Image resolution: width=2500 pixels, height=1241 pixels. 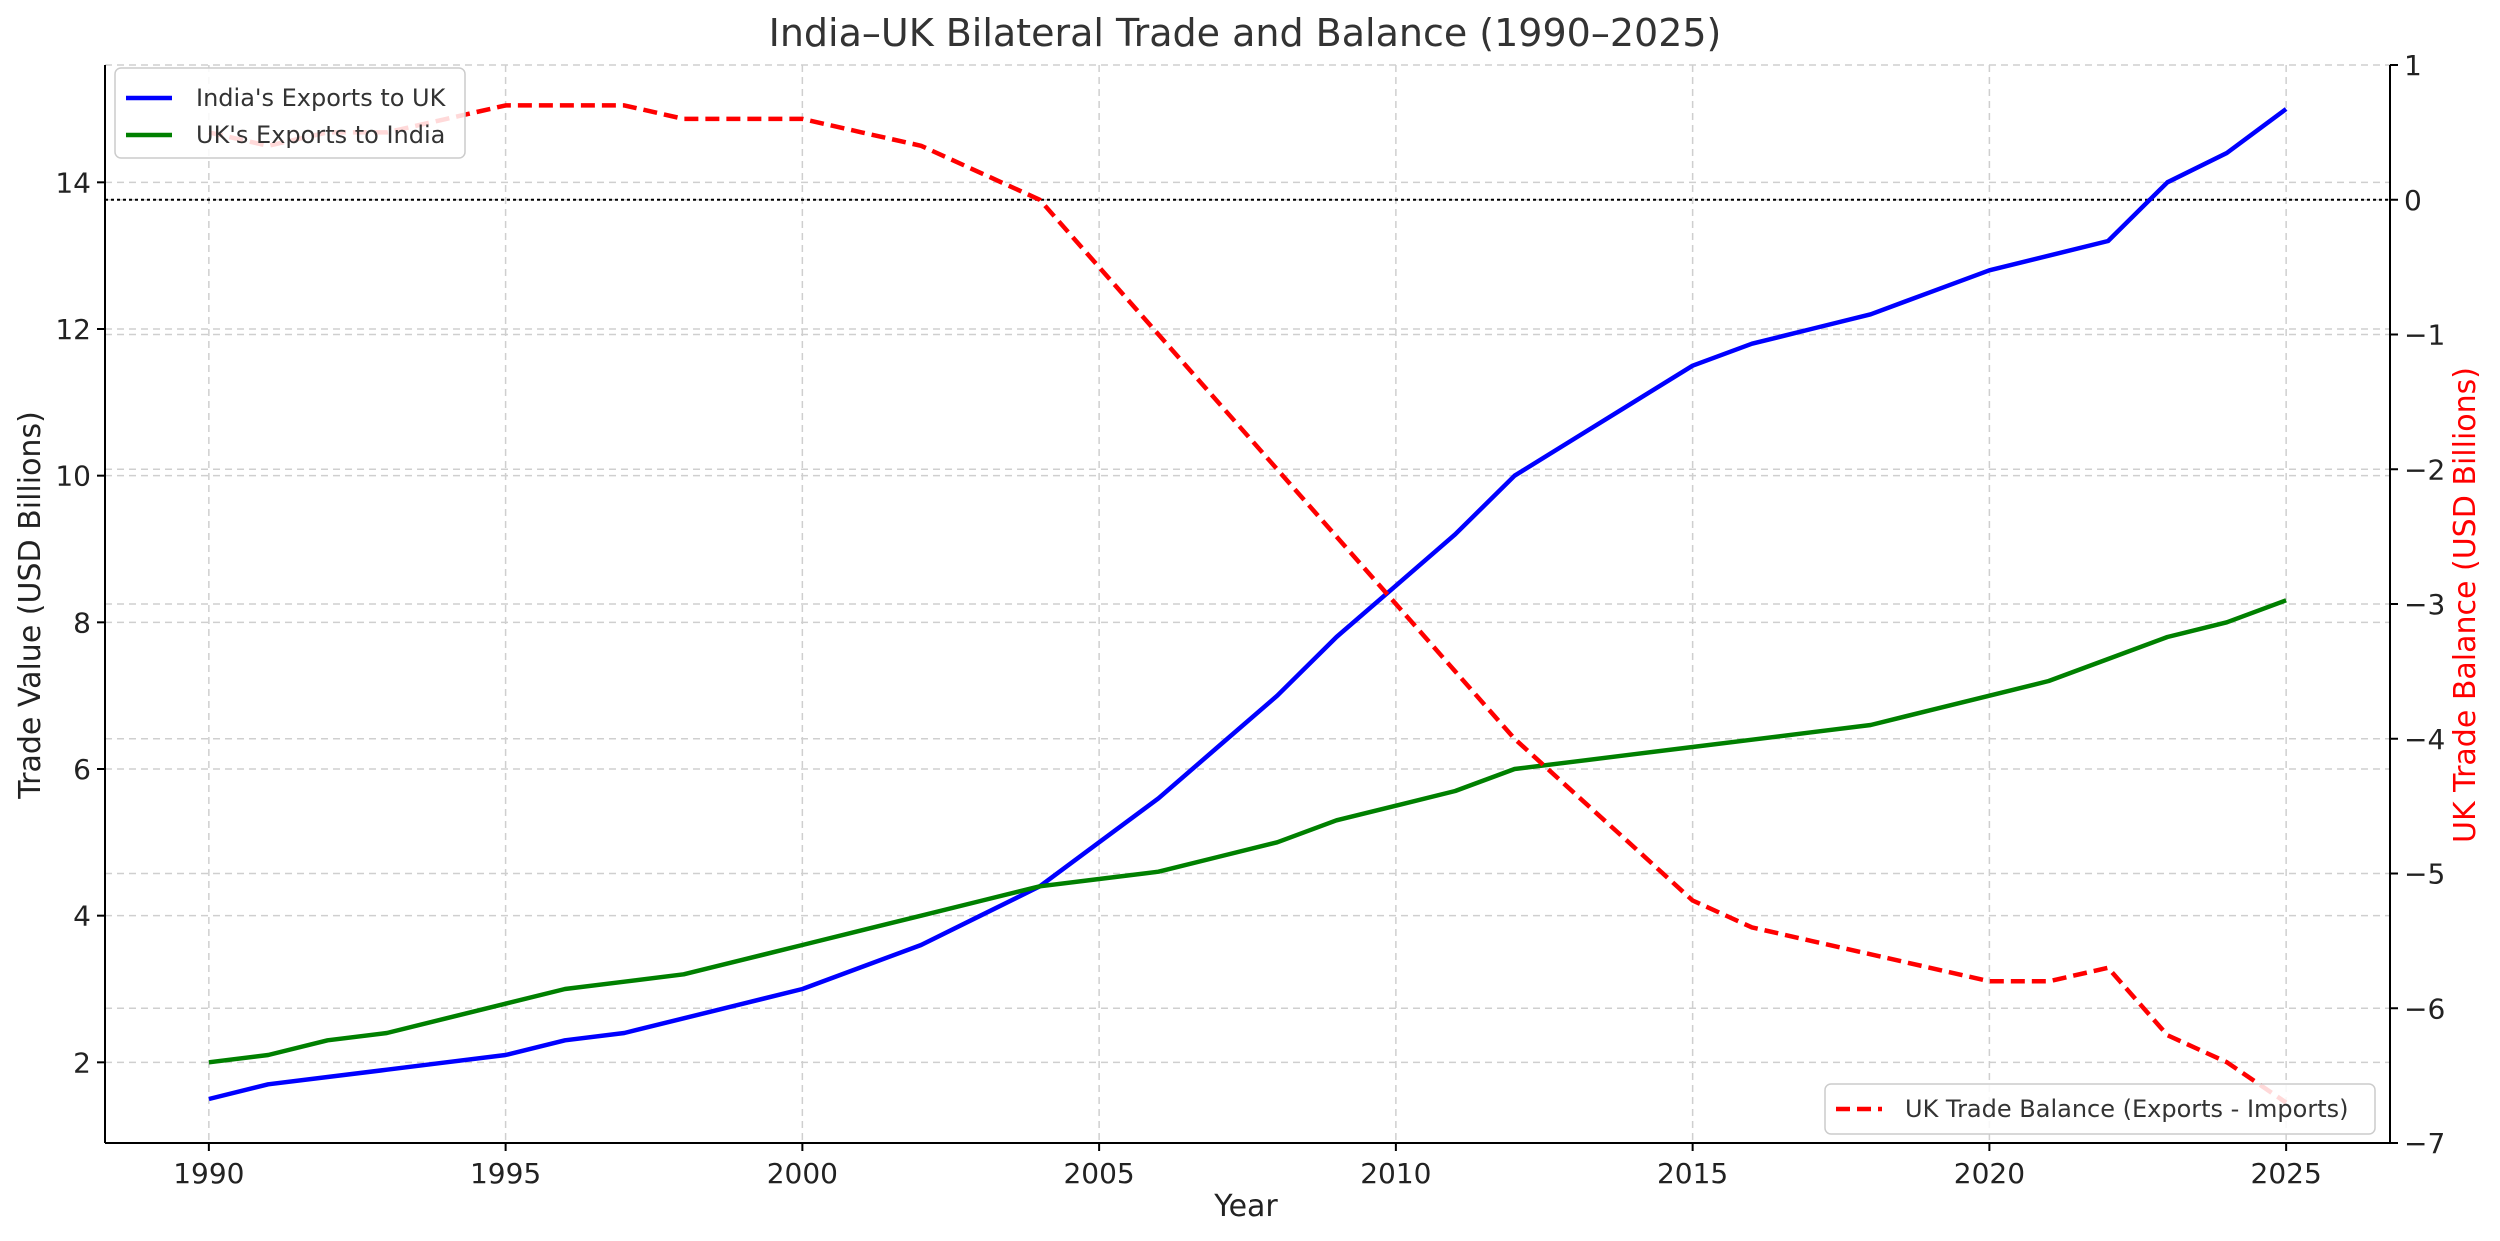 What do you see at coordinates (82, 1062) in the screenshot?
I see `y-tick-label: 2` at bounding box center [82, 1062].